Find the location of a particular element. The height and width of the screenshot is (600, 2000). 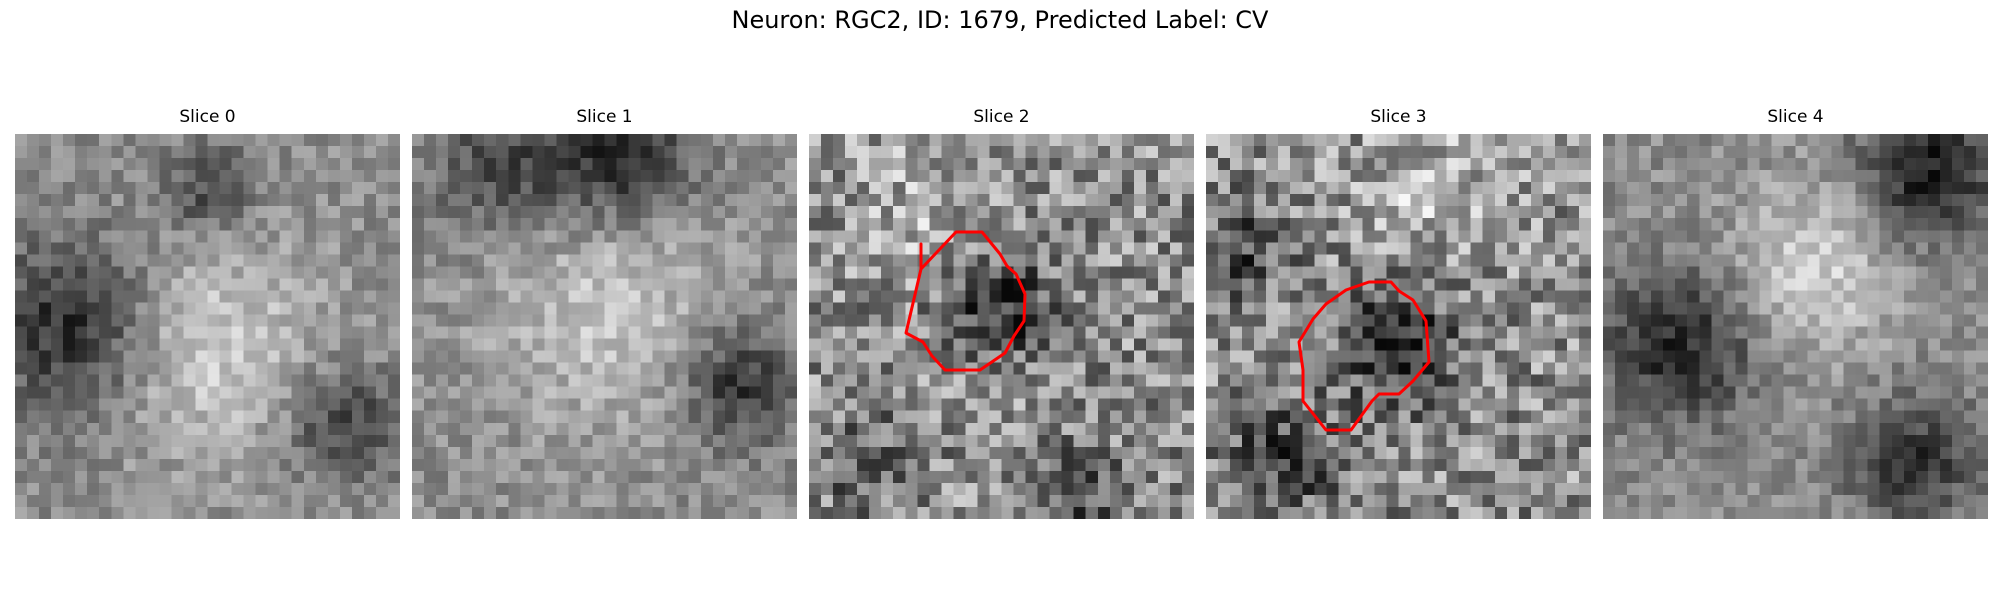

slice-title-1: Slice 1 is located at coordinates (604, 117).